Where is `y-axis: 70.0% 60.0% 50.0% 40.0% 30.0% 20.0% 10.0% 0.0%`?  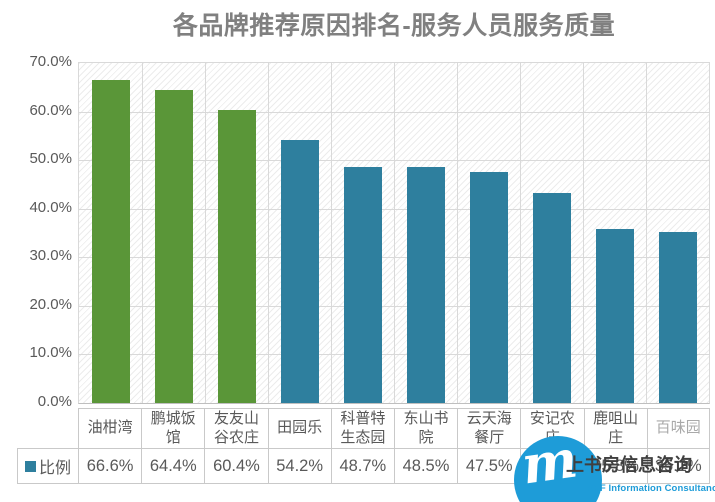
y-axis: 70.0% 60.0% 50.0% 40.0% 30.0% 20.0% 10.0% 0.0% is located at coordinates (36, 231).